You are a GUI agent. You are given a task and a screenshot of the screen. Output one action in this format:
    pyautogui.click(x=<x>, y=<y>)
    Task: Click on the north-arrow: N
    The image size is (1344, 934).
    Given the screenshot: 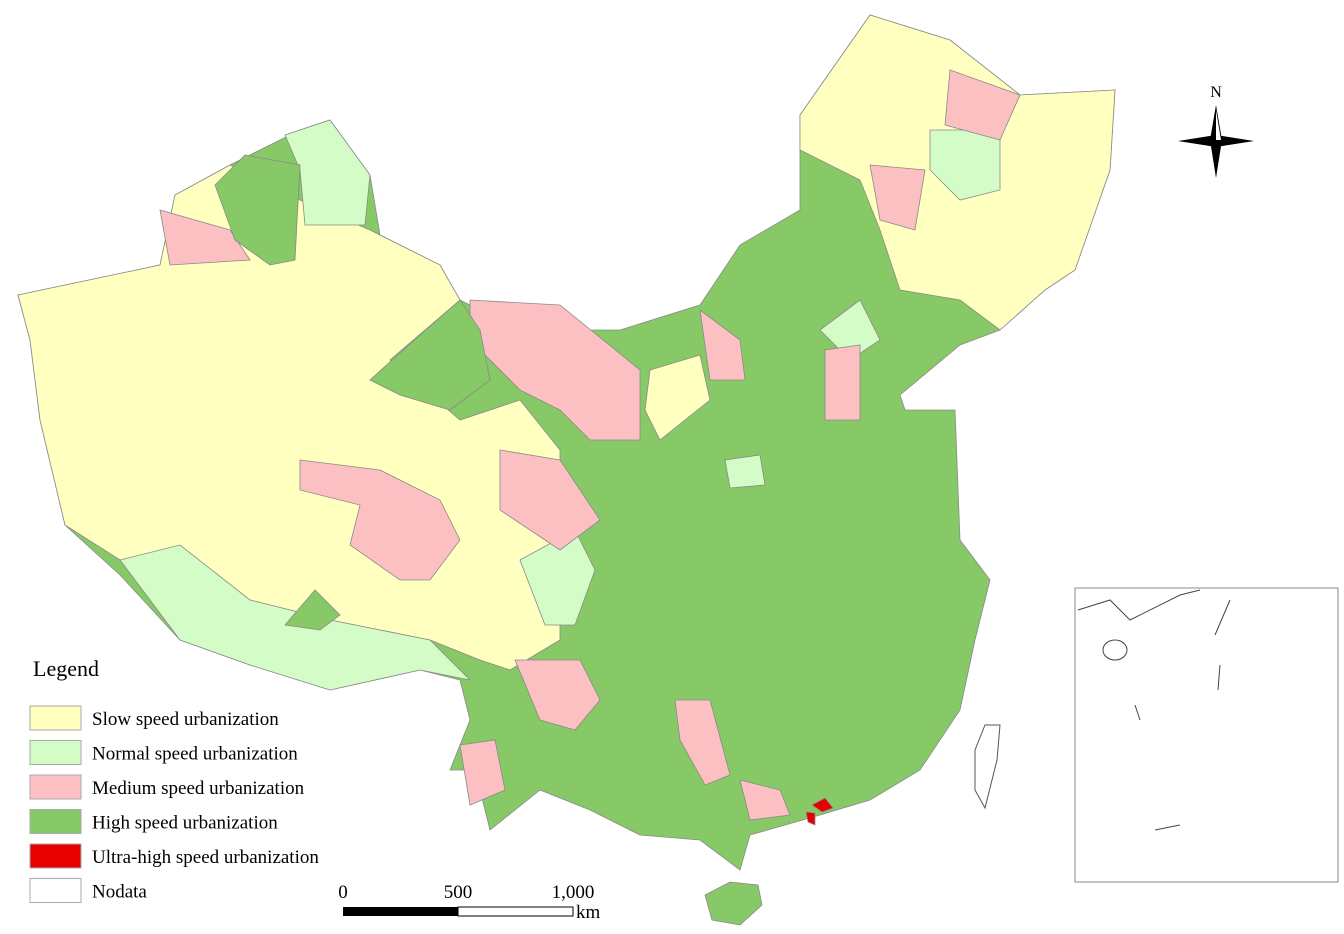 What is the action you would take?
    pyautogui.click(x=1216, y=131)
    